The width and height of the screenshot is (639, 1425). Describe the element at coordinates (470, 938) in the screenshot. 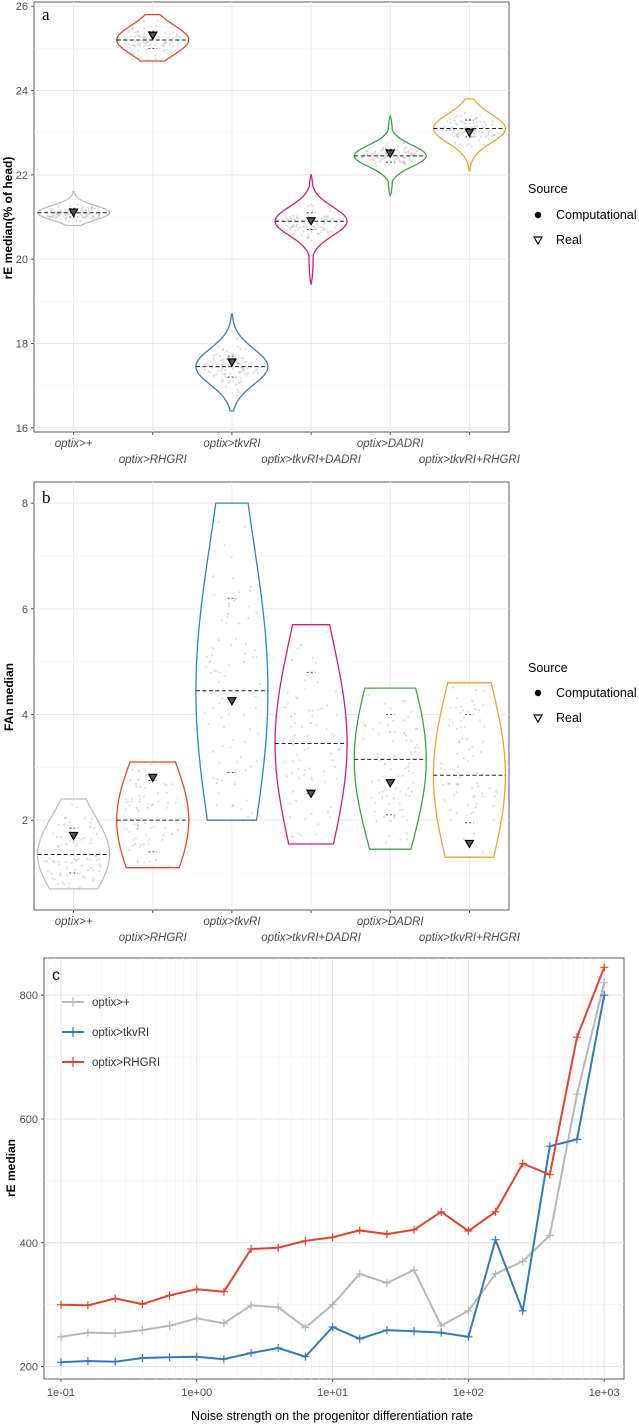

I see `panelb-x-label-optix-tkvri-rhgri: optix>tkvRI+RHGRI` at that location.